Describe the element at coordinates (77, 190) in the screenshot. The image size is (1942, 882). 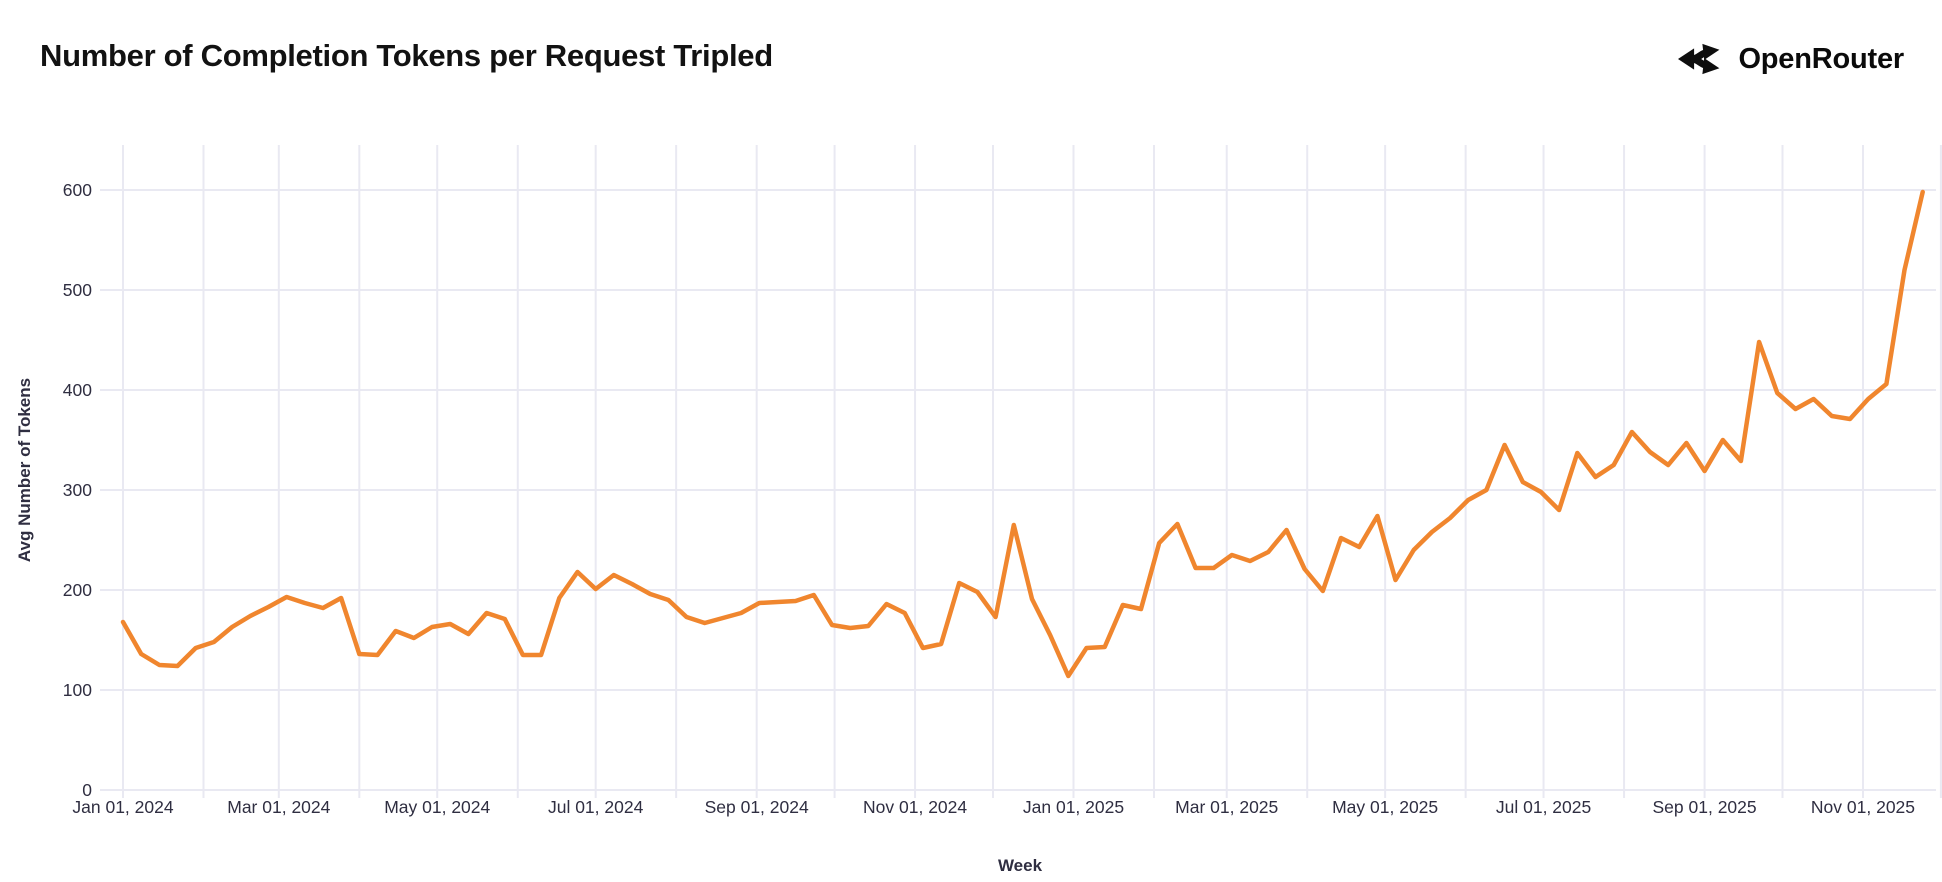
I see `y-tick-label: 600` at that location.